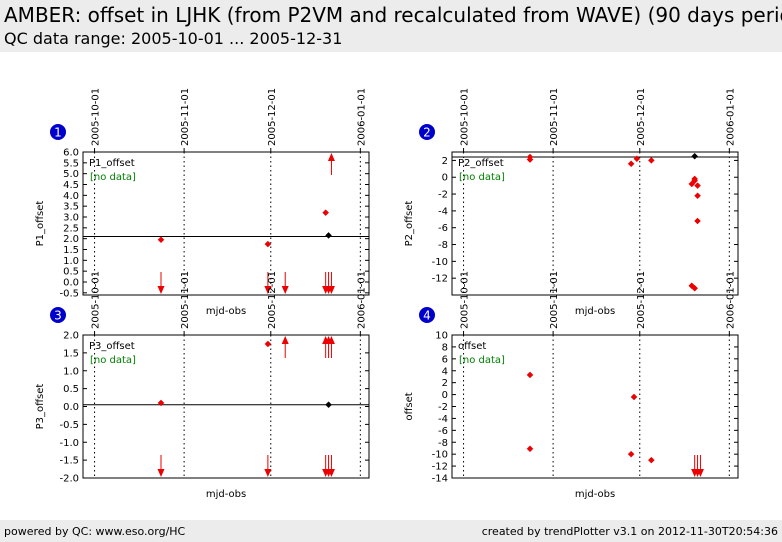 The height and width of the screenshot is (542, 782). I want to click on chart1-x-axis-label: mjd-obs, so click(226, 311).